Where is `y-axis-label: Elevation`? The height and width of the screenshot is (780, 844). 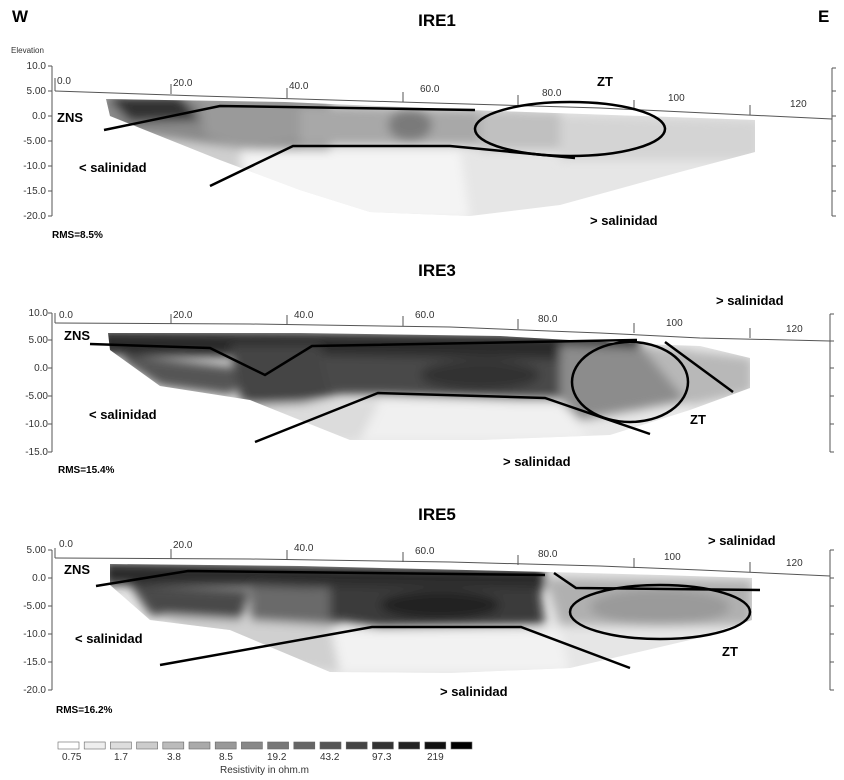
y-axis-label: Elevation is located at coordinates (27, 50).